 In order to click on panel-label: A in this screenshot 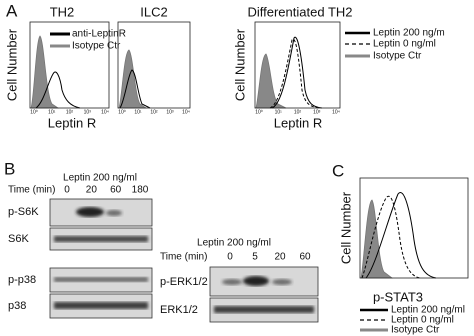, I will do `click(12, 10)`.